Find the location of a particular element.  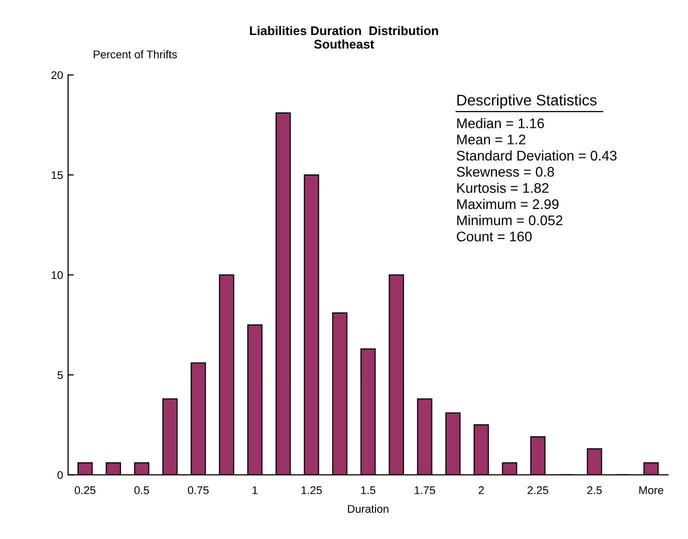

chart-title: Liabilities Duration Distribution is located at coordinates (344, 31).